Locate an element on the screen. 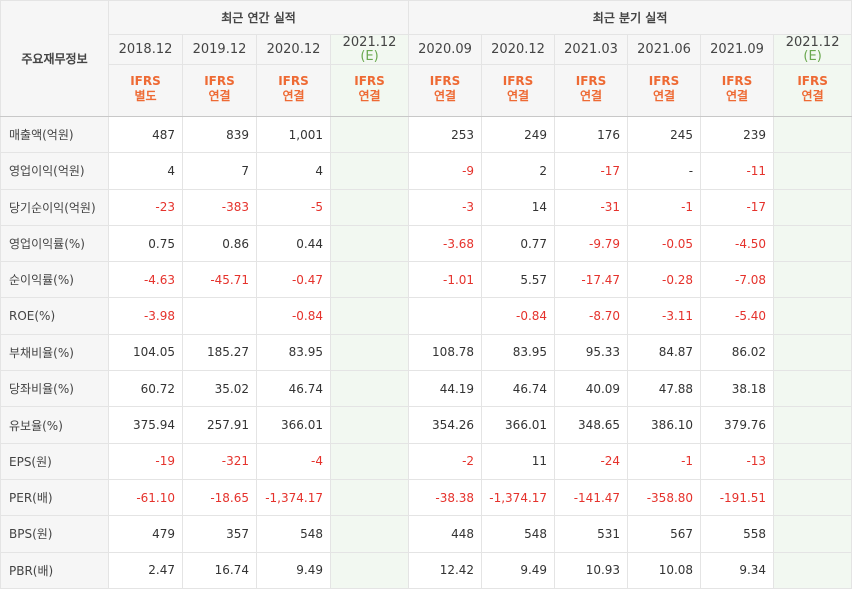 This screenshot has width=852, height=589. value-cell: -0.05 is located at coordinates (664, 243).